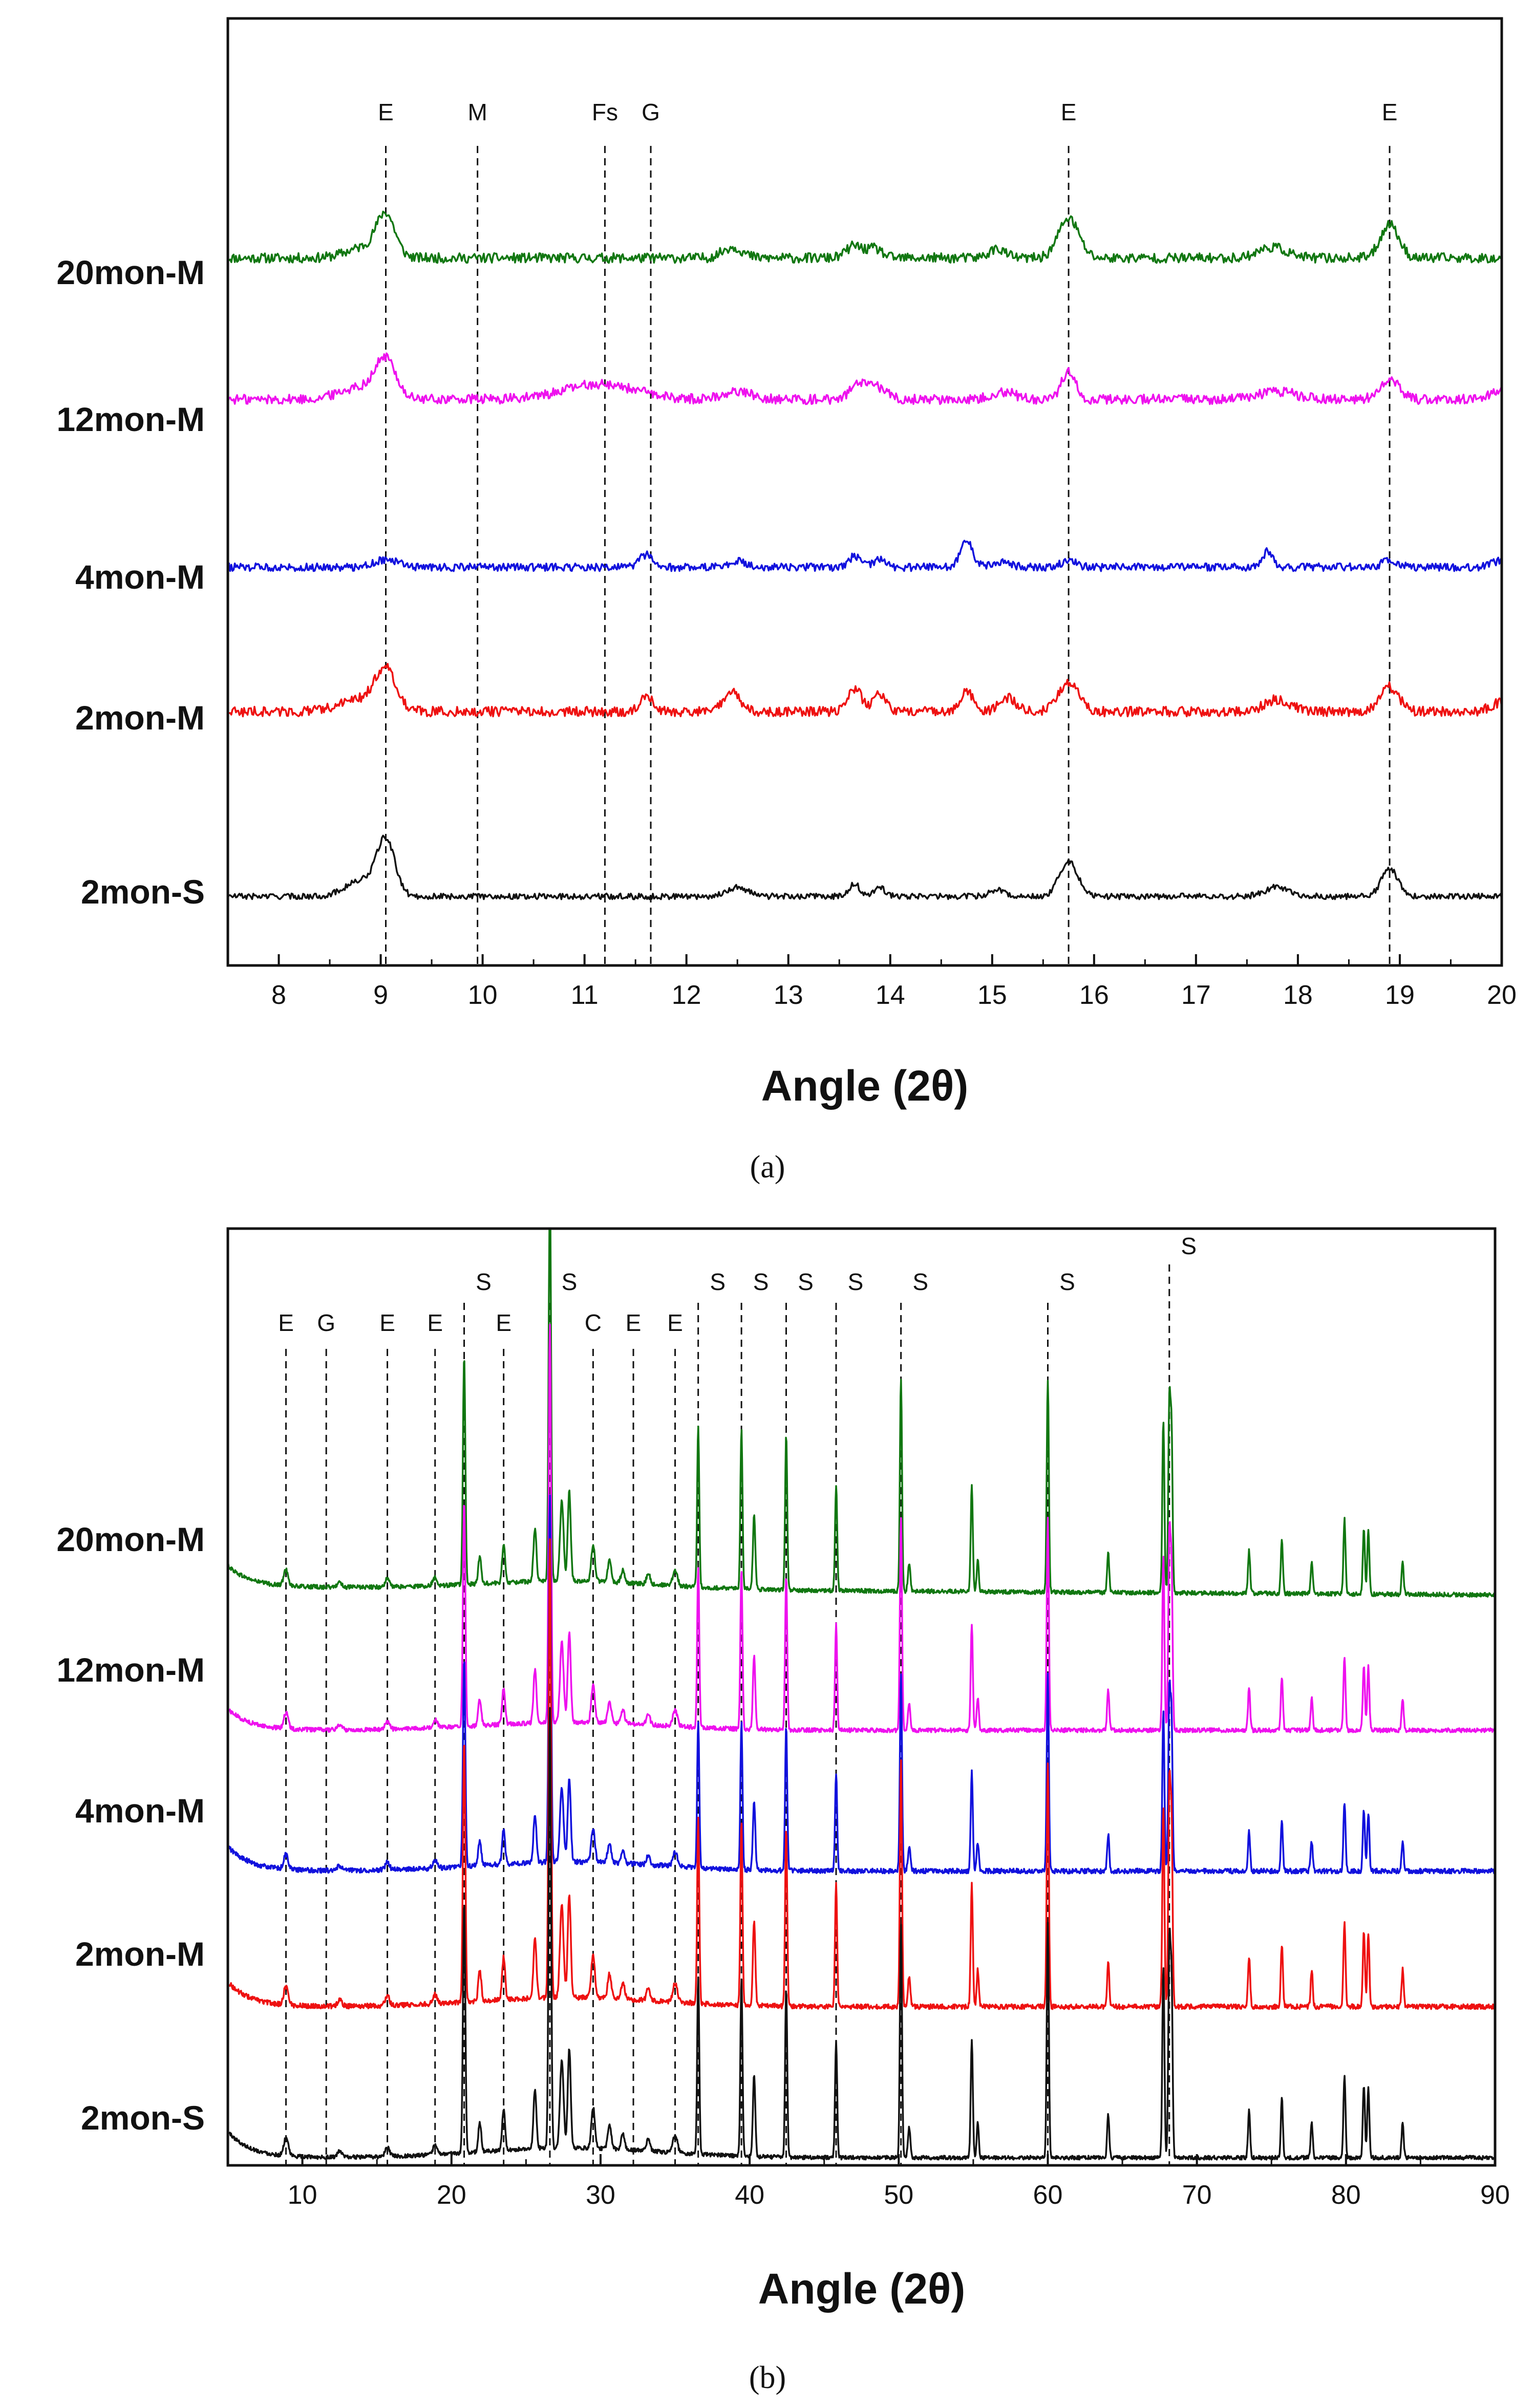  Describe the element at coordinates (890, 995) in the screenshot. I see `x-tick-label: 14` at that location.